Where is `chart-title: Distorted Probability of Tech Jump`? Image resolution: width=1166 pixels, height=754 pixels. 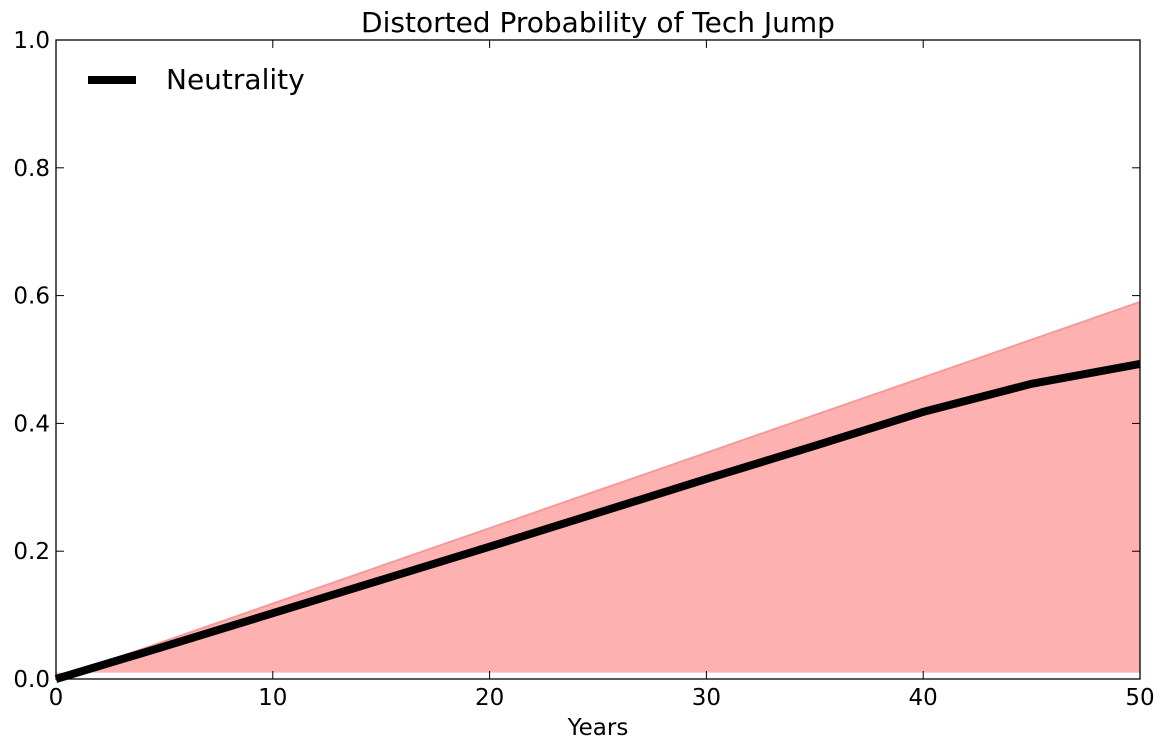 chart-title: Distorted Probability of Tech Jump is located at coordinates (598, 22).